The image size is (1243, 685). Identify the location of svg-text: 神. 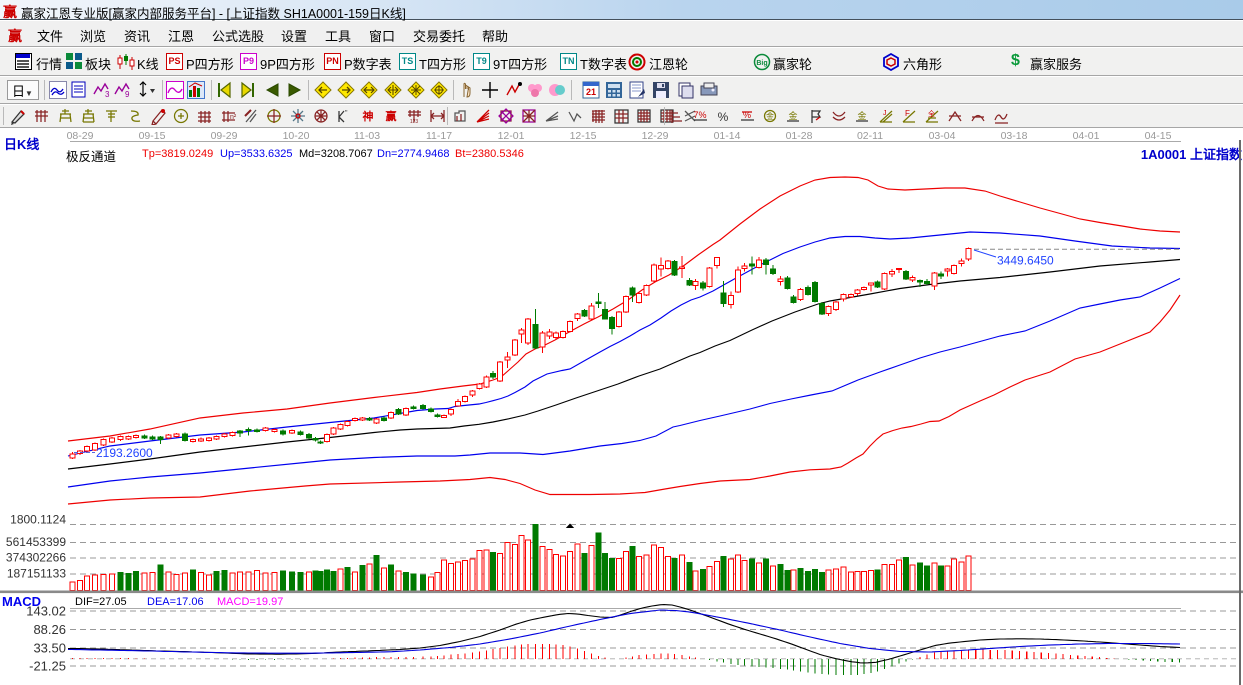
(367, 116).